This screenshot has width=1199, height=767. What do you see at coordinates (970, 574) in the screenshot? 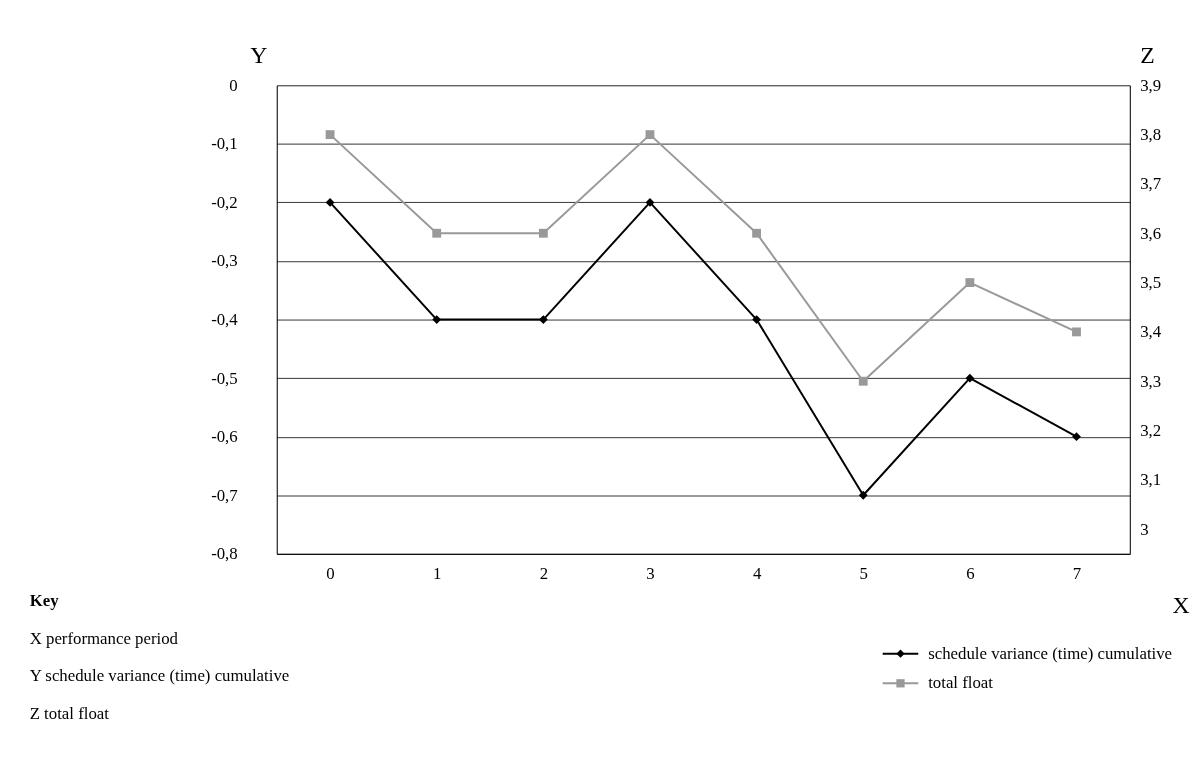
I see `x-tick-label: 6` at bounding box center [970, 574].